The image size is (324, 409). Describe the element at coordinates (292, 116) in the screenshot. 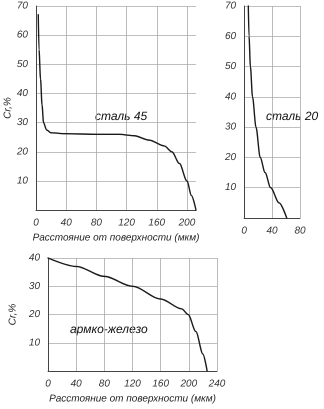

I see `annotation: сталь 20` at that location.